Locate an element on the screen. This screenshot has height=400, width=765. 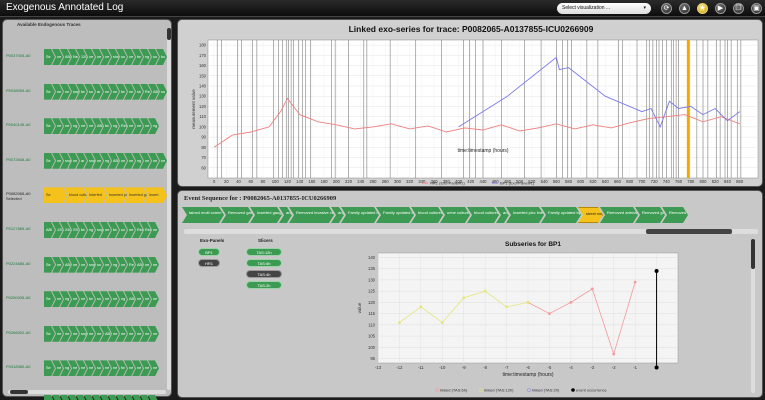
trace-event-chevron: Interfed is located at coordinates (95, 195).